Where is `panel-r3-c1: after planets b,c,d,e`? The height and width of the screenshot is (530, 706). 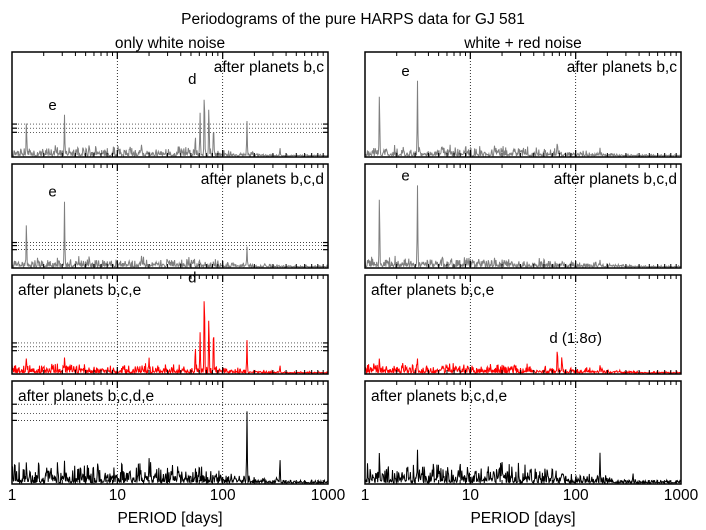 panel-r3-c1: after planets b,c,d,e is located at coordinates (523, 432).